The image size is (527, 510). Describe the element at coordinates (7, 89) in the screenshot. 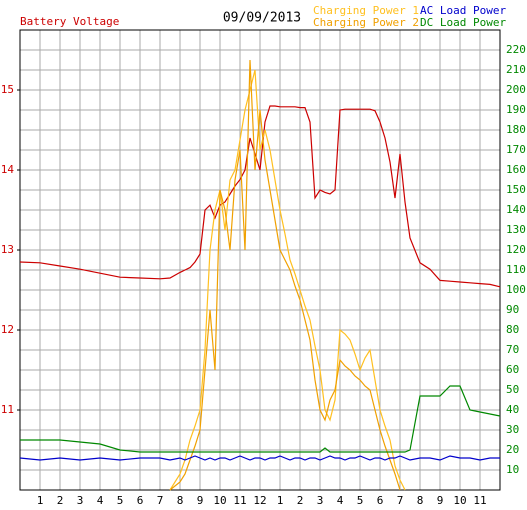

I see `y-tick-label: 15` at that location.